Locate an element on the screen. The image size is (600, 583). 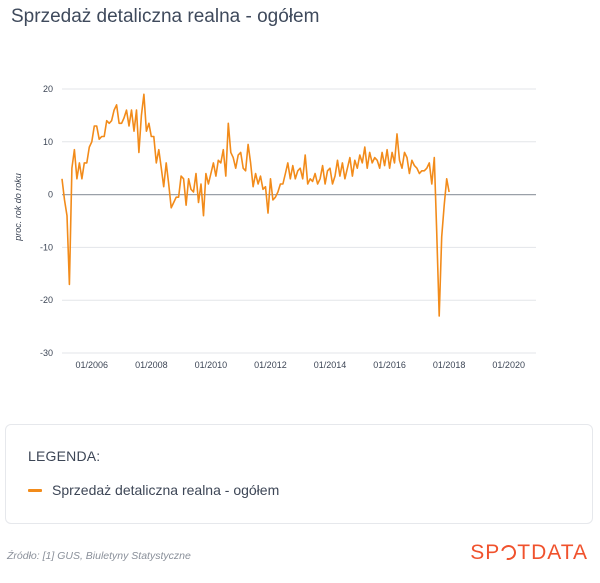
x-tick-label: 01/2016 is located at coordinates (389, 365).